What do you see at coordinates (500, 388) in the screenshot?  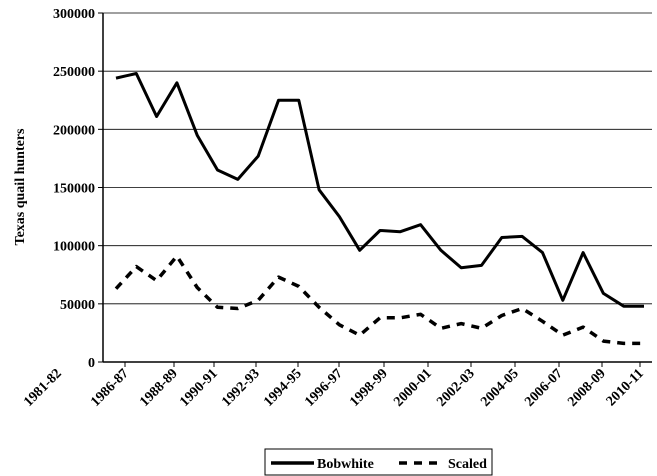 I see `x-tick-label: 2004-05` at bounding box center [500, 388].